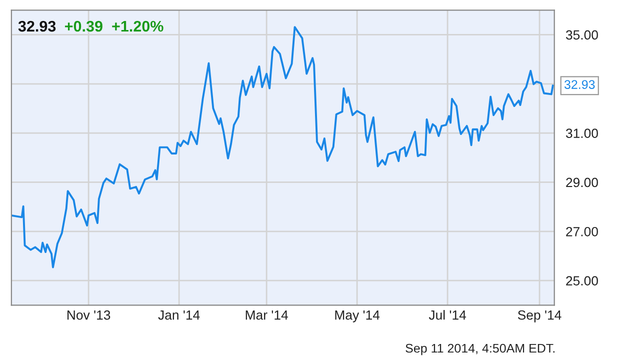 The height and width of the screenshot is (362, 635). I want to click on x-tick-label: Sep '14, so click(540, 316).